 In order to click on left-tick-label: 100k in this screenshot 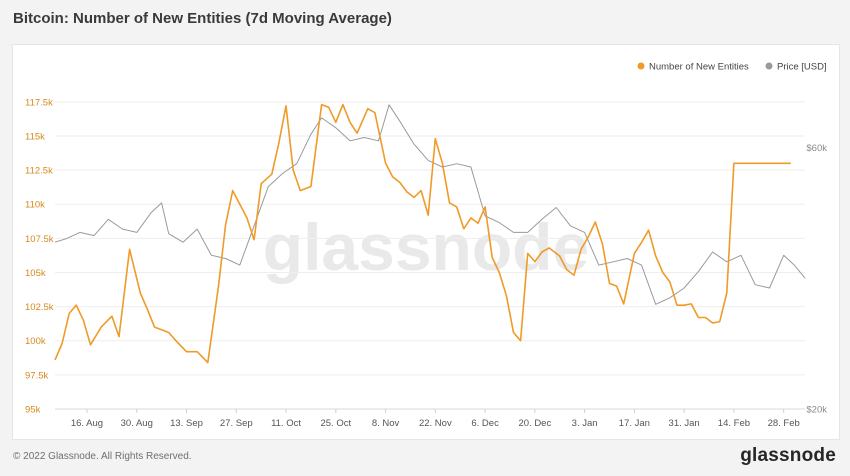, I will do `click(35, 341)`.